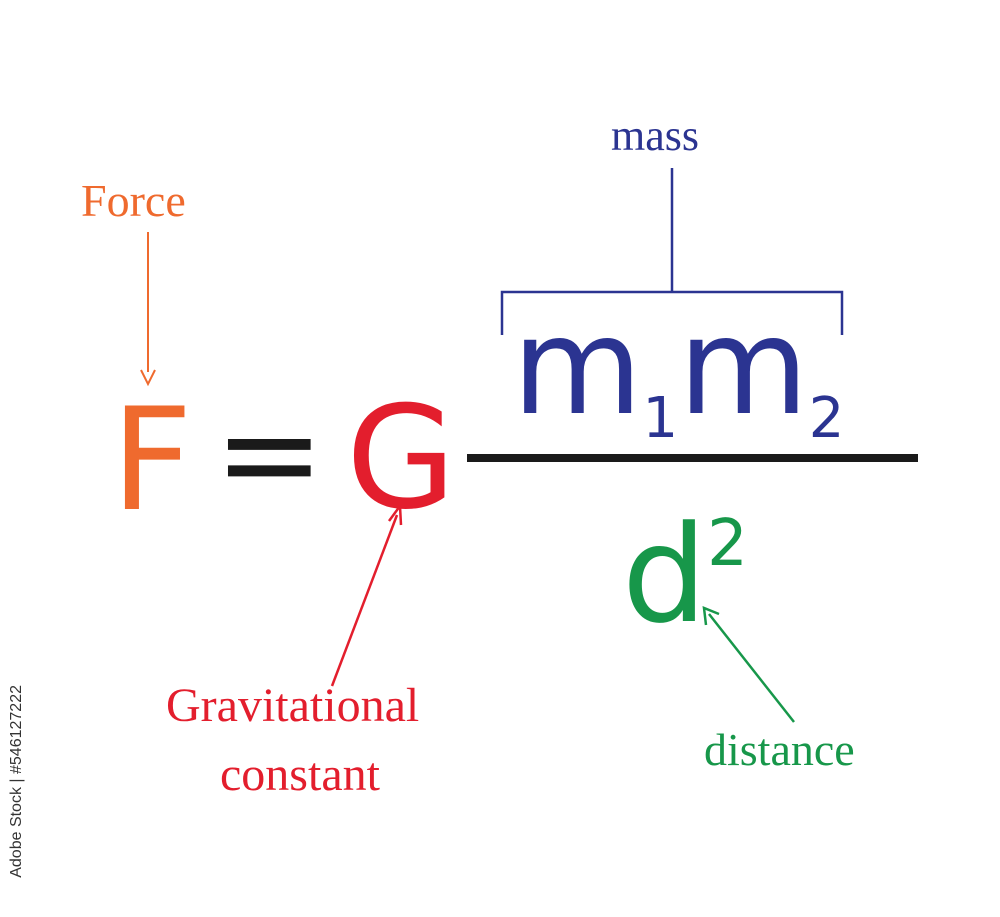  What do you see at coordinates (148, 378) in the screenshot?
I see `force-arrow-head` at bounding box center [148, 378].